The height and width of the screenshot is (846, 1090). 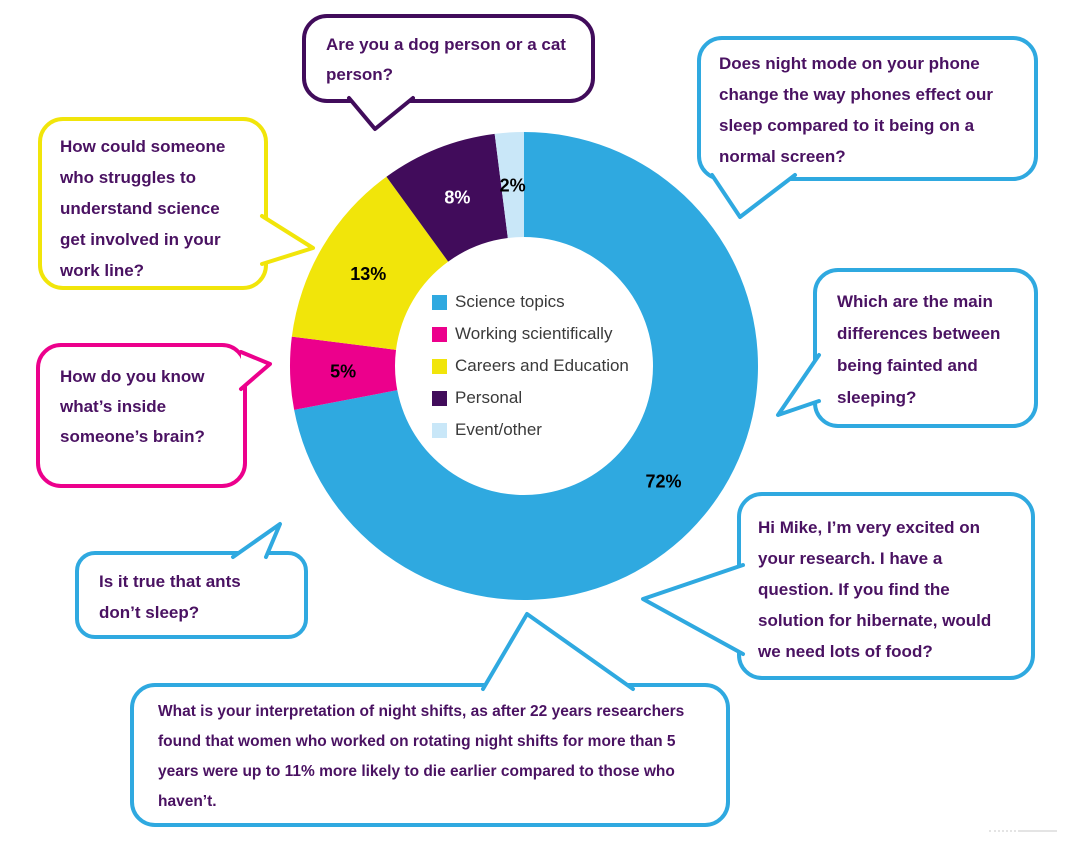 What do you see at coordinates (530, 398) in the screenshot?
I see `legend-item: Personal` at bounding box center [530, 398].